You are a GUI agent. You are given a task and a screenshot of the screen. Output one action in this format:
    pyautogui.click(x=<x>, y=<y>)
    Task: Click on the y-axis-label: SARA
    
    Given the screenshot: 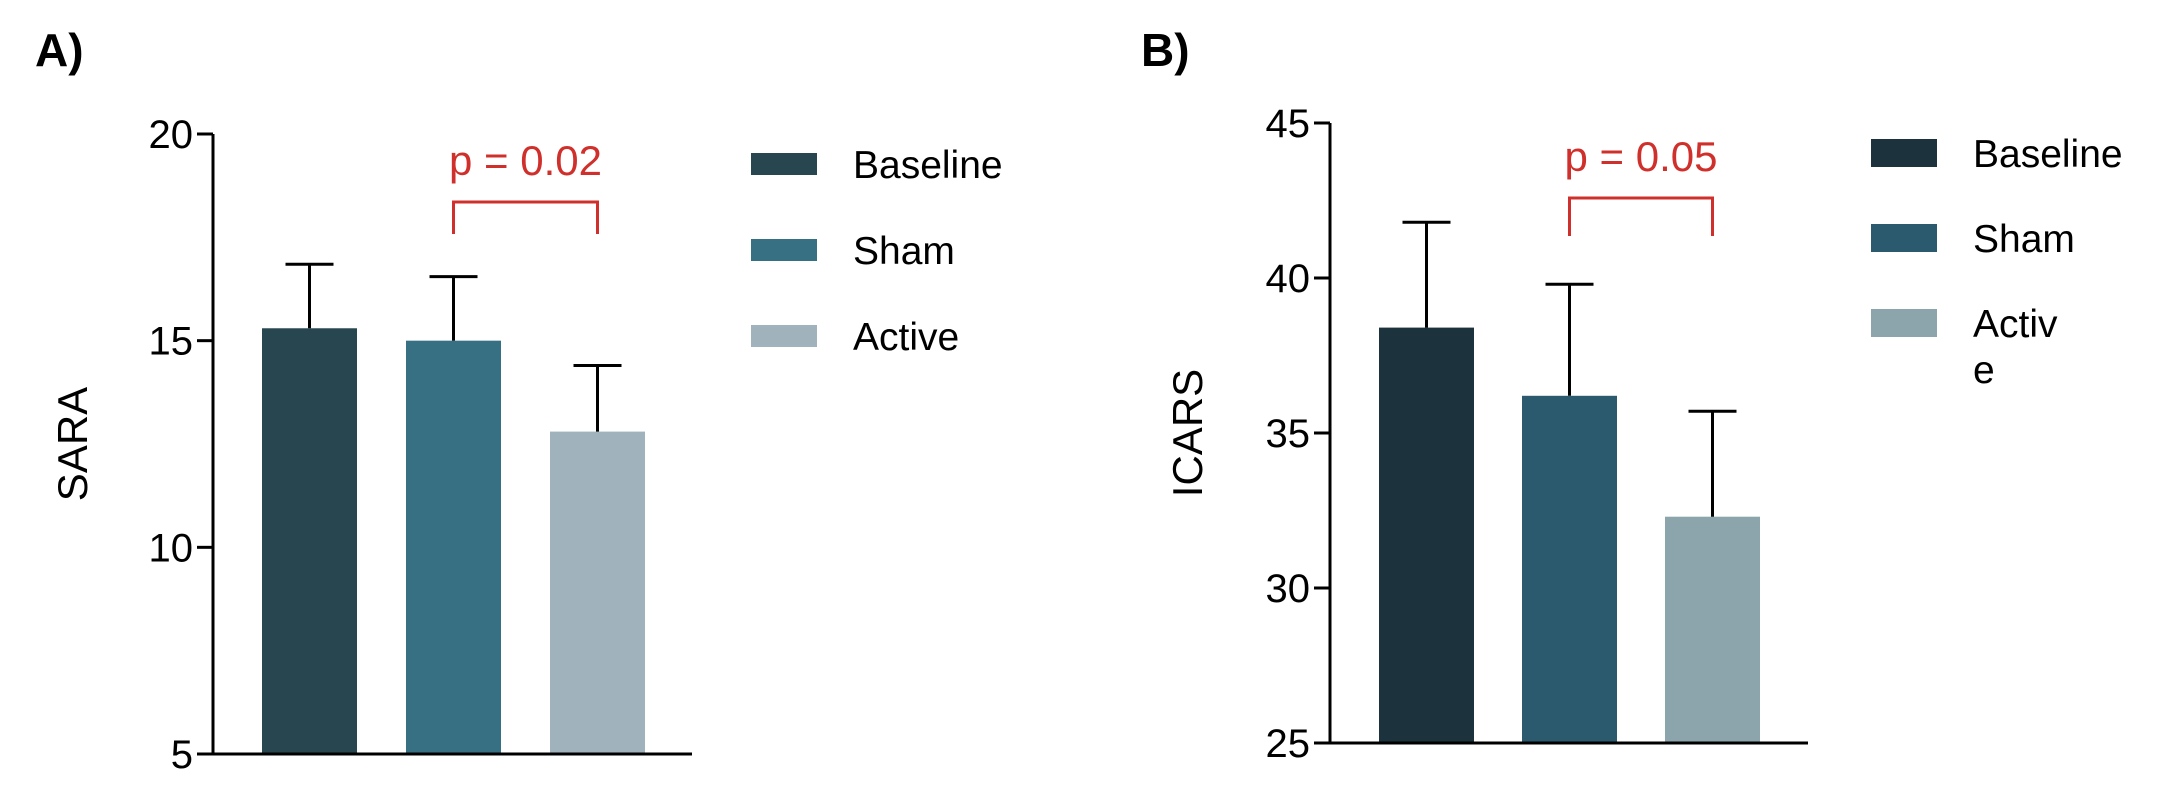 What is the action you would take?
    pyautogui.click(x=72, y=444)
    